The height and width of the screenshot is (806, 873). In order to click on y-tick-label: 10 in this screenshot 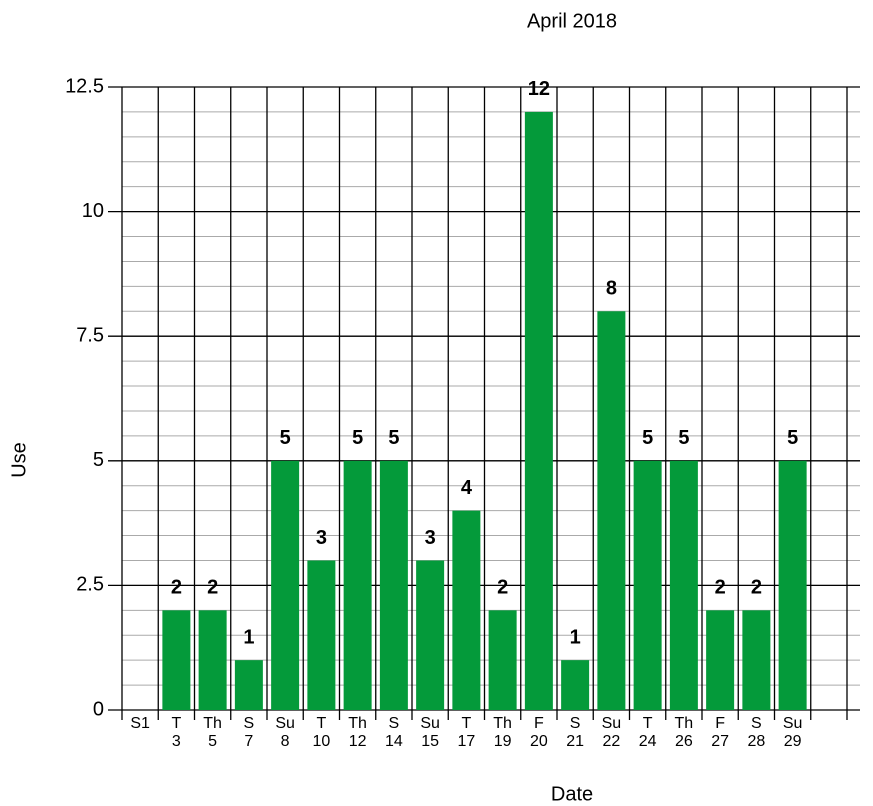, I will do `click(93, 211)`.